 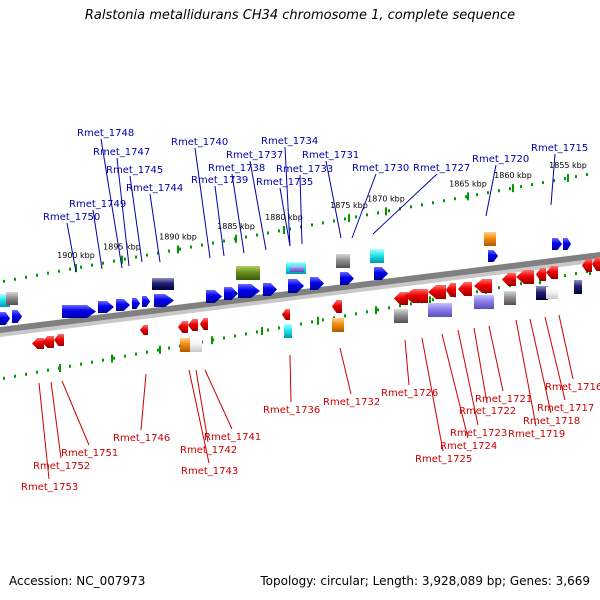 What do you see at coordinates (122, 247) in the screenshot?
I see `scale-label: 1895 kbp` at bounding box center [122, 247].